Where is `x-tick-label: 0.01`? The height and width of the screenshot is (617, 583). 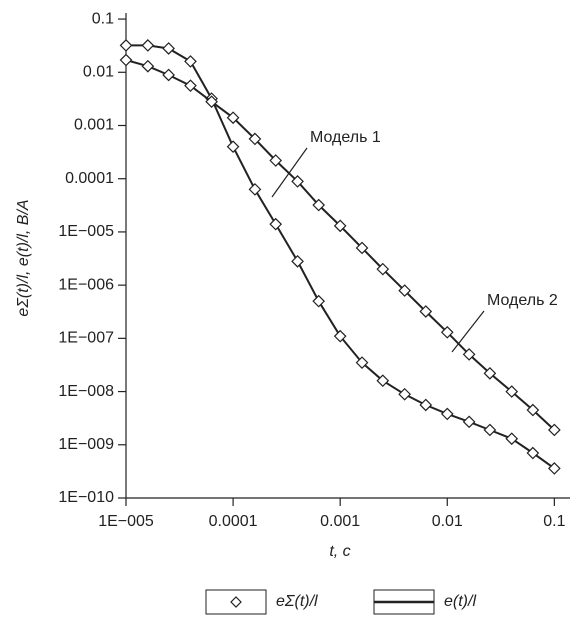
x-tick-label: 0.01 is located at coordinates (447, 521).